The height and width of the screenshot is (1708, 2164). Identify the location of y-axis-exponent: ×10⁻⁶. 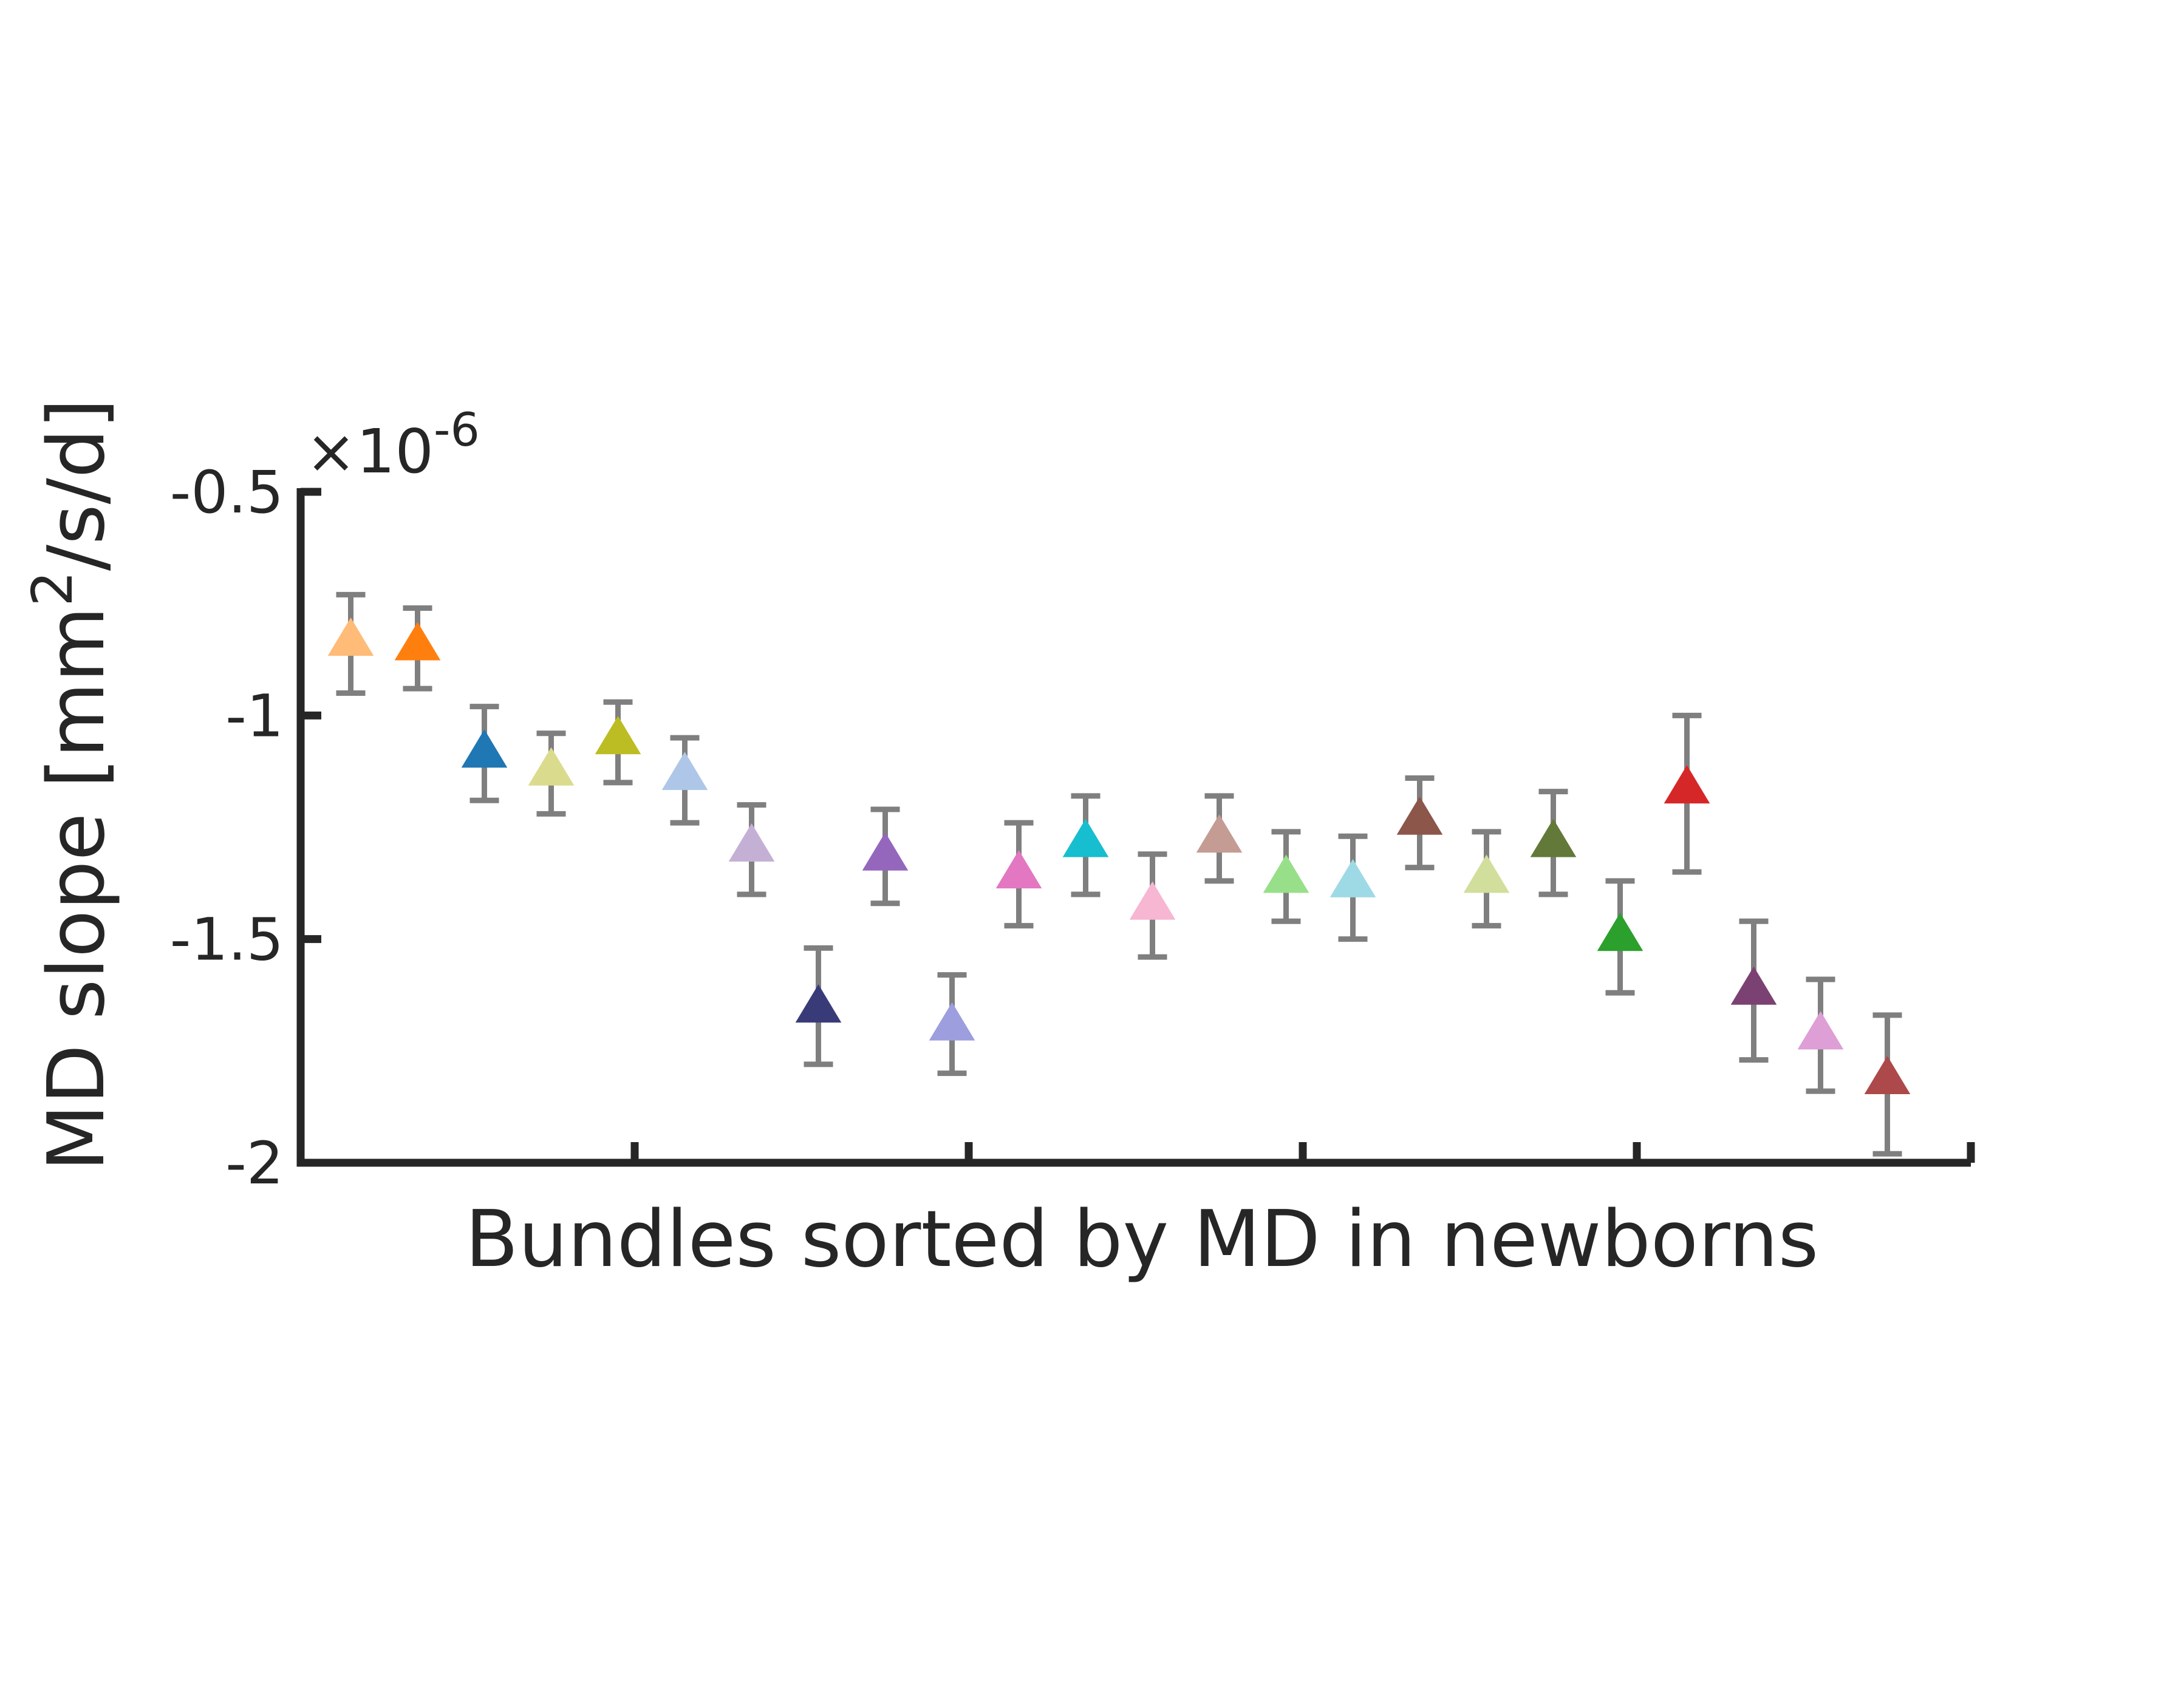
(392, 445).